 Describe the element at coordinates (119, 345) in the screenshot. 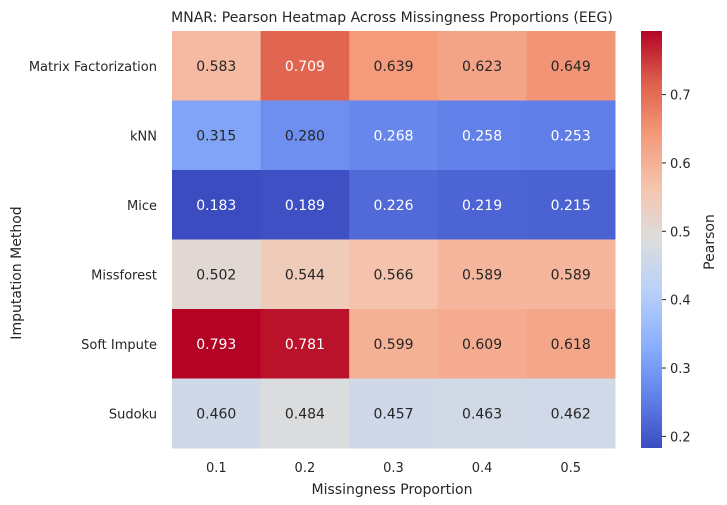

I see `y-tick-label: Soft Impute` at that location.